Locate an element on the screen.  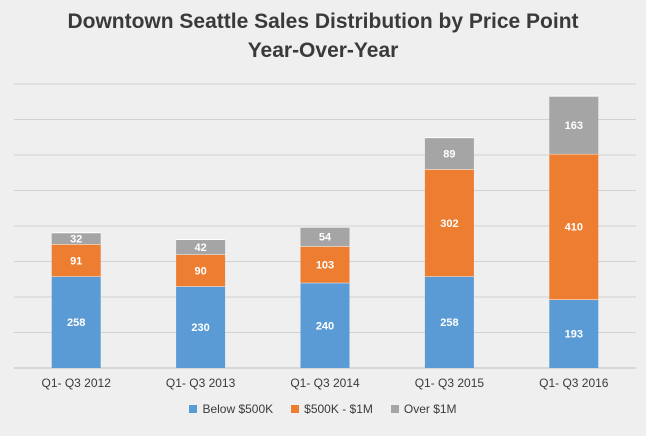
x-tick-label: Q1- Q3 2015 is located at coordinates (450, 383).